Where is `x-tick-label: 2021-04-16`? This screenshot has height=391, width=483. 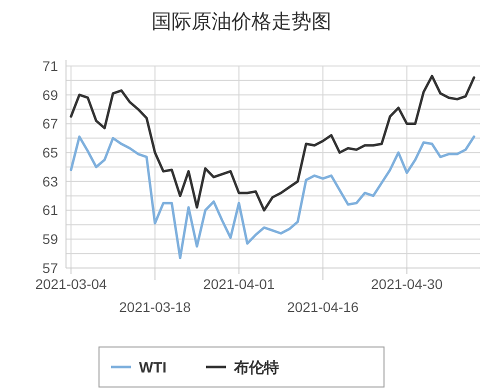
x-tick-label: 2021-04-16 is located at coordinates (323, 307).